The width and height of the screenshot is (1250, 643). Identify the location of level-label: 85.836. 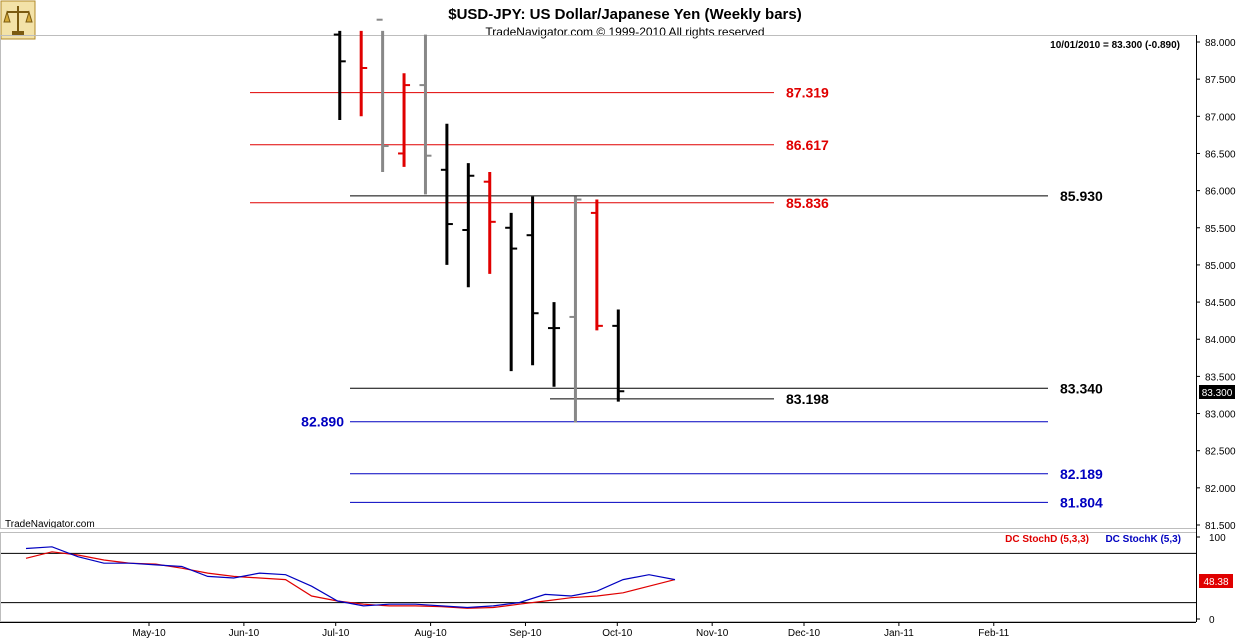
(807, 203).